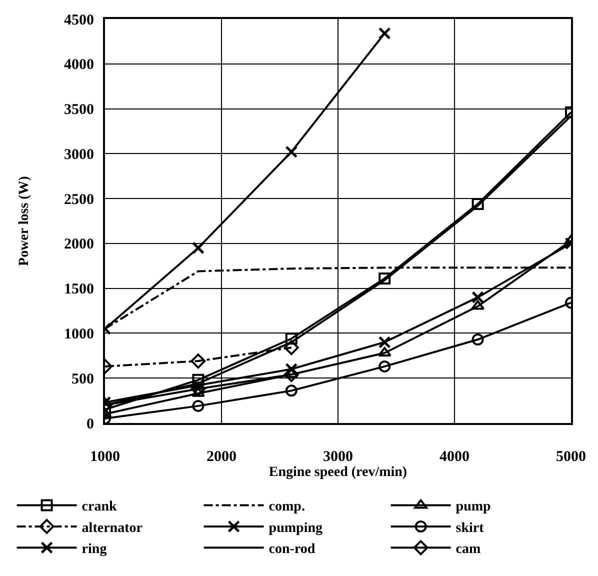 The width and height of the screenshot is (598, 576). What do you see at coordinates (24, 221) in the screenshot?
I see `y-axis-title: Power loss (W)` at bounding box center [24, 221].